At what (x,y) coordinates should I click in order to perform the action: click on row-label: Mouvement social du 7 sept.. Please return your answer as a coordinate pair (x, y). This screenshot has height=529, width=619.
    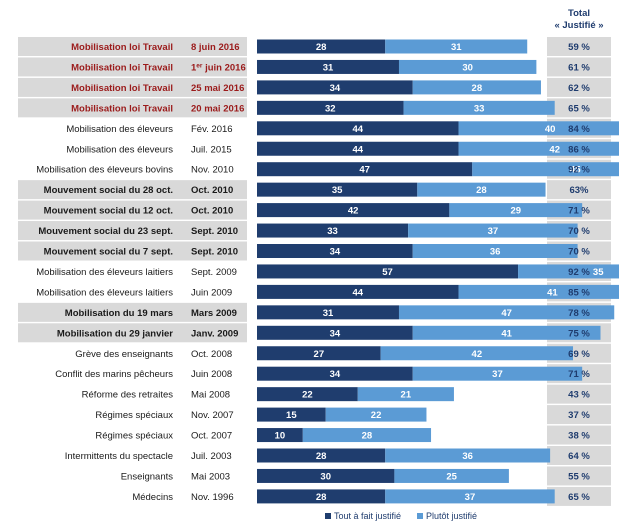
    Looking at the image, I should click on (108, 252).